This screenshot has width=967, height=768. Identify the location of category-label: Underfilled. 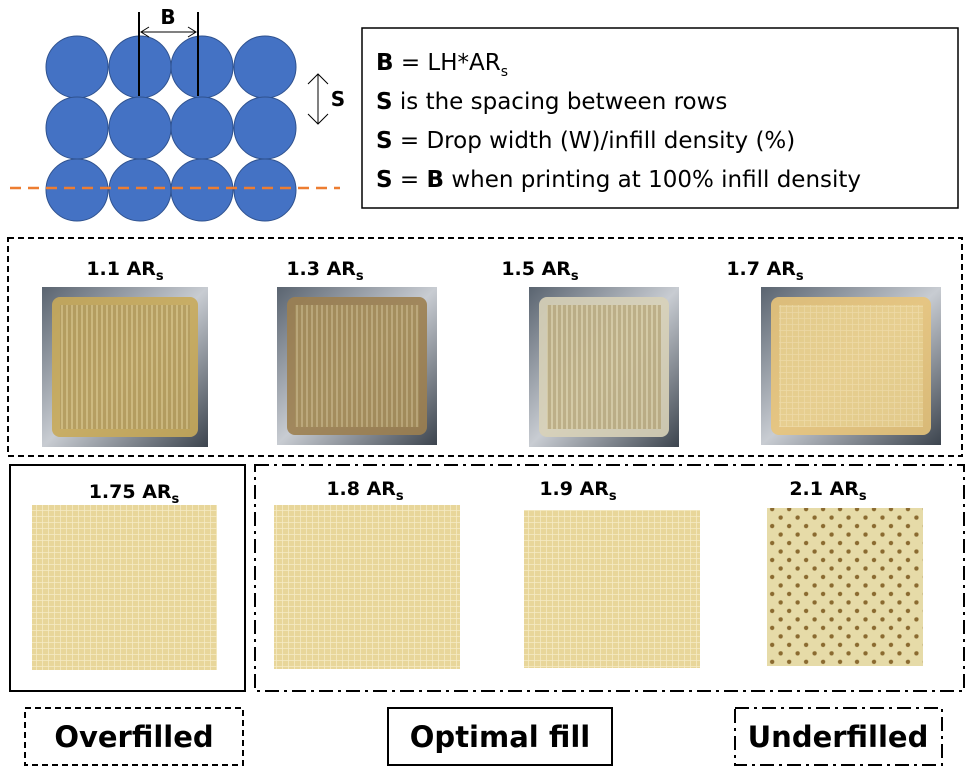
(838, 737).